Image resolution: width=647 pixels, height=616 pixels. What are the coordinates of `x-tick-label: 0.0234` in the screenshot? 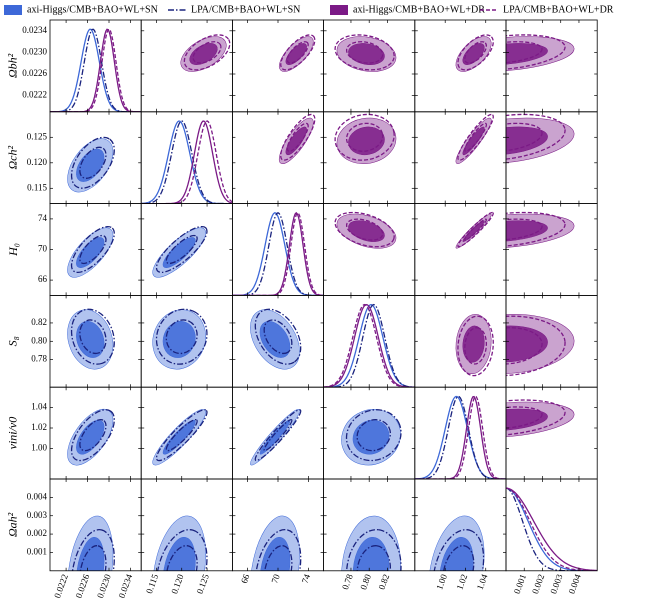 It's located at (125, 585).